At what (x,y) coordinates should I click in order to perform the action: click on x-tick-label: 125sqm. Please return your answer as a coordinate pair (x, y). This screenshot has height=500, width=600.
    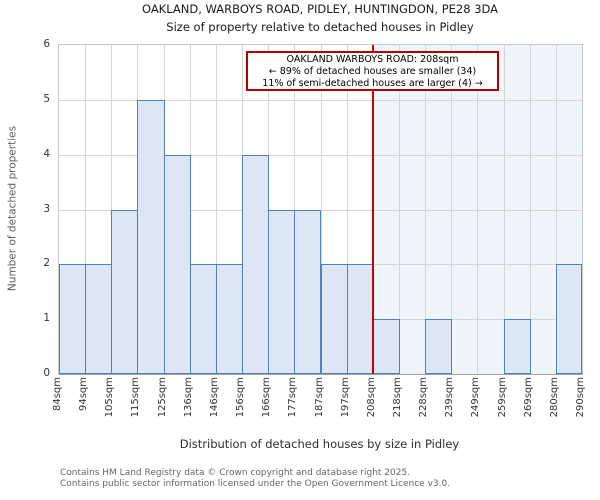
    Looking at the image, I should click on (162, 397).